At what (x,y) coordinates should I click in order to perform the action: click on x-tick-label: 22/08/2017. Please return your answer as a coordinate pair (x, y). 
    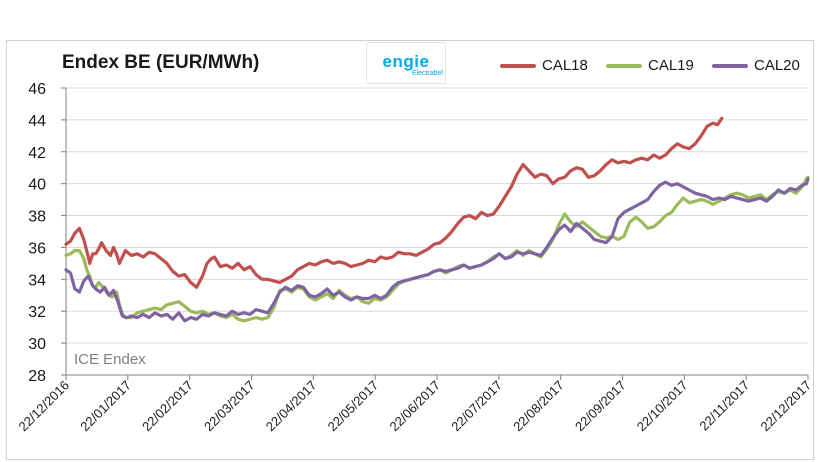
    Looking at the image, I should click on (538, 406).